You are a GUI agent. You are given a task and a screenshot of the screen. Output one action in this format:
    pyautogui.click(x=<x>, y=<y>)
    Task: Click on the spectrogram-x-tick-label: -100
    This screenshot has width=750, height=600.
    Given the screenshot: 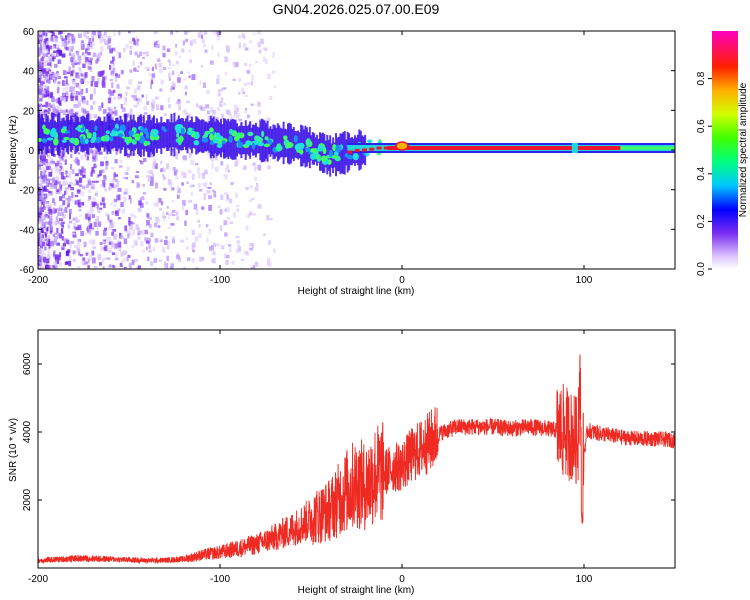 What is the action you would take?
    pyautogui.click(x=220, y=280)
    